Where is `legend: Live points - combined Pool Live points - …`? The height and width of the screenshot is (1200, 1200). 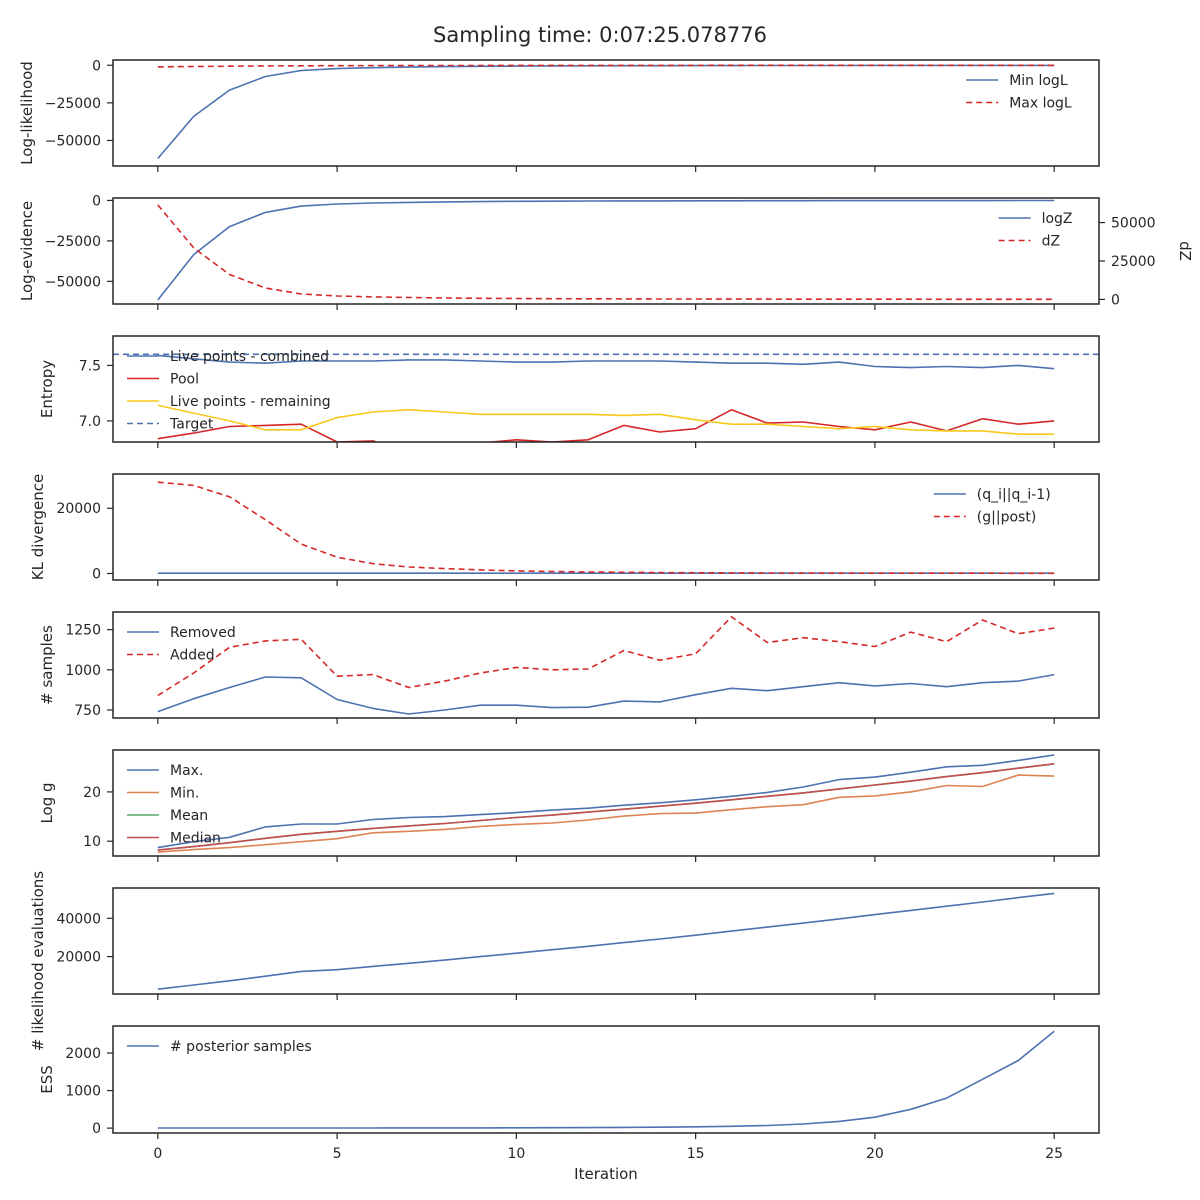 legend: Live points - combined Pool Live points - … is located at coordinates (229, 391).